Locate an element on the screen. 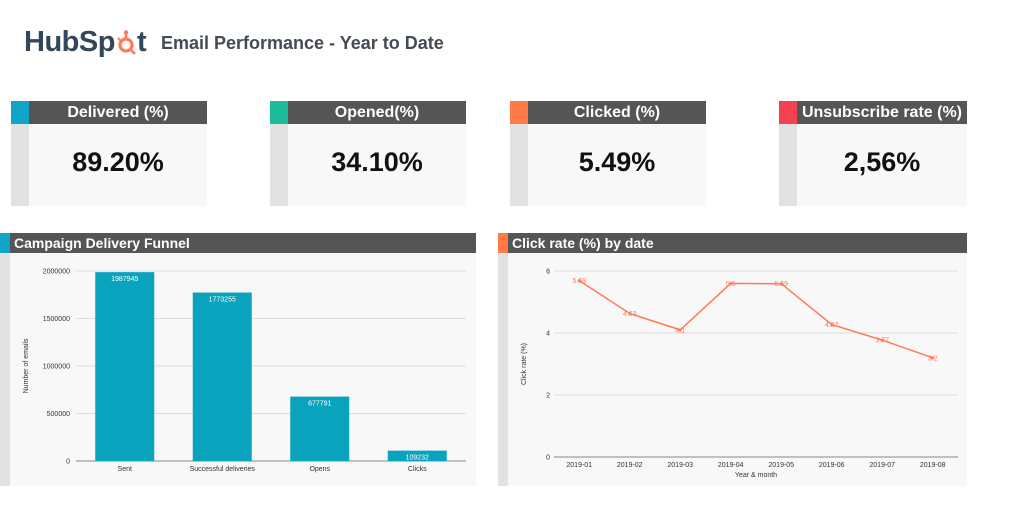  kpi-card-delivered: Delivered (%) 89.20% is located at coordinates (109, 153).